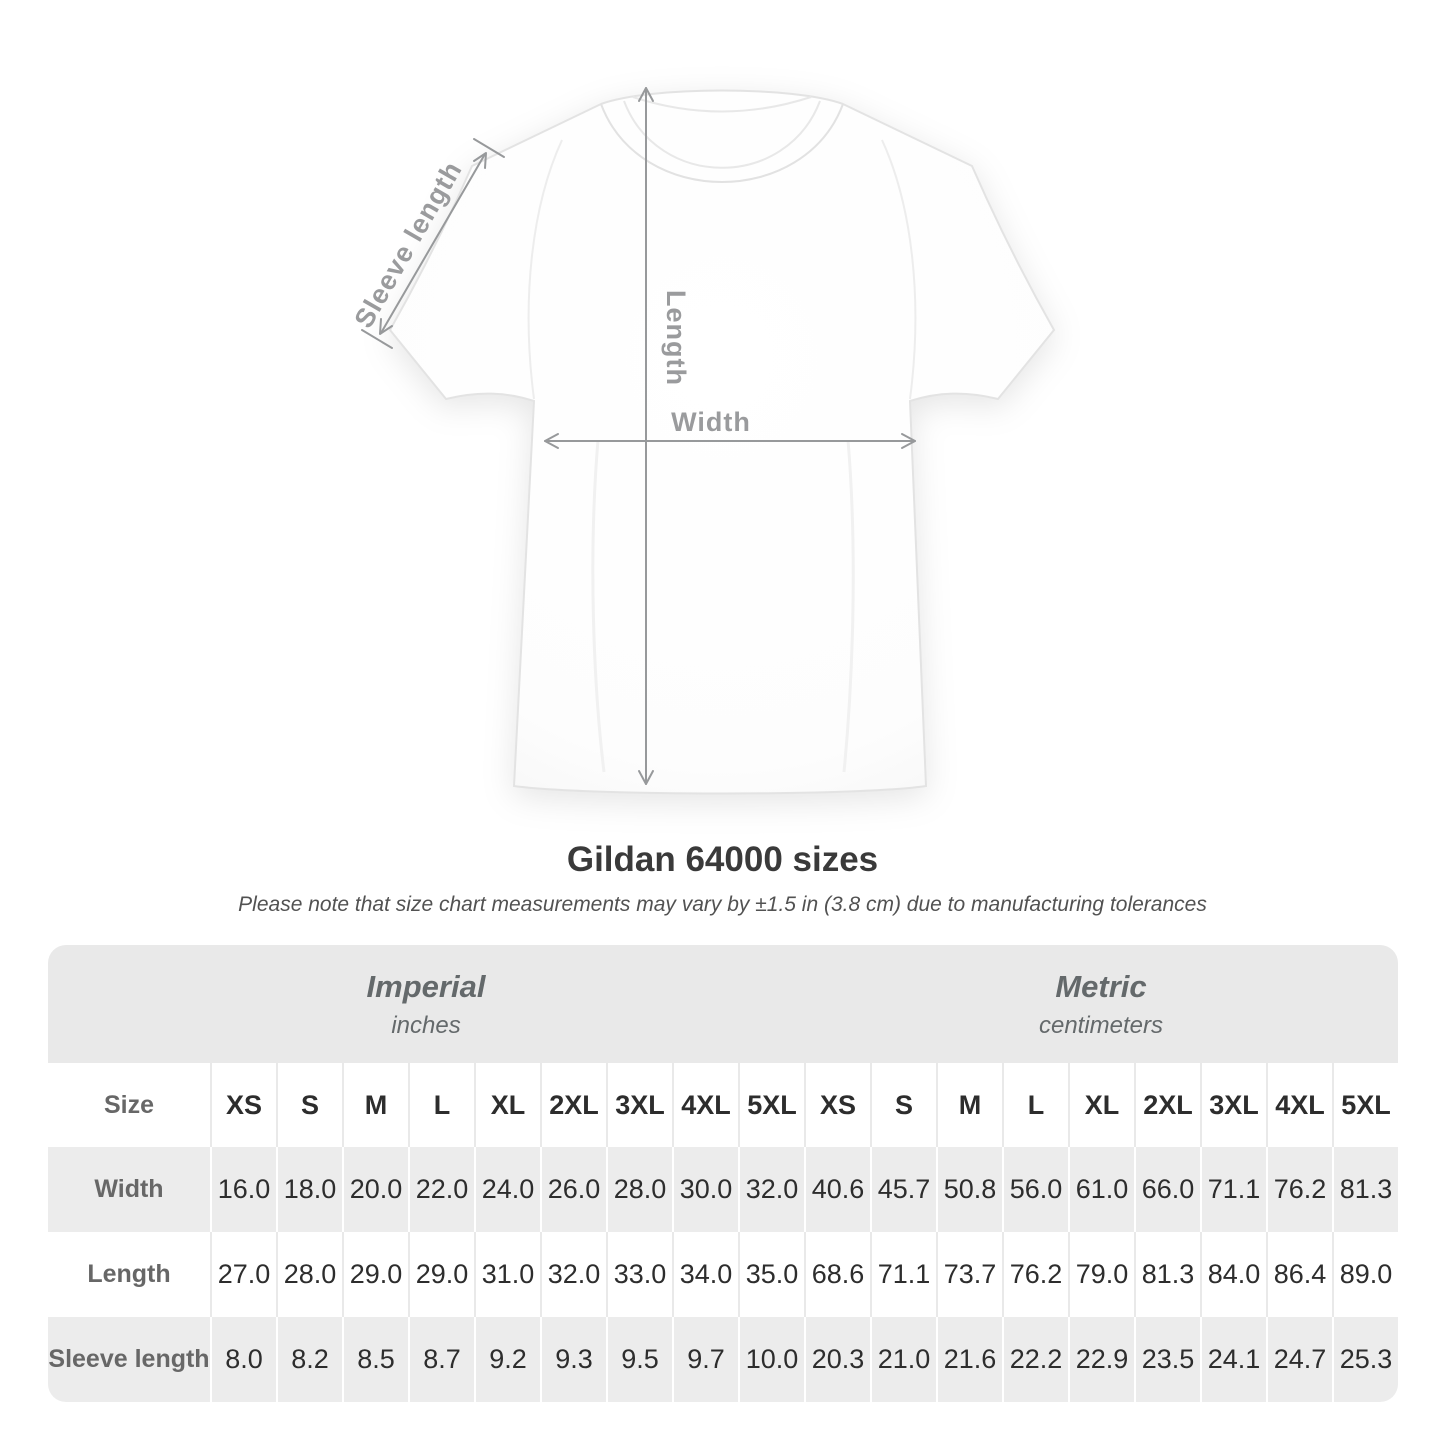  Describe the element at coordinates (722, 104) in the screenshot. I see `tshirt-back-neck` at that location.